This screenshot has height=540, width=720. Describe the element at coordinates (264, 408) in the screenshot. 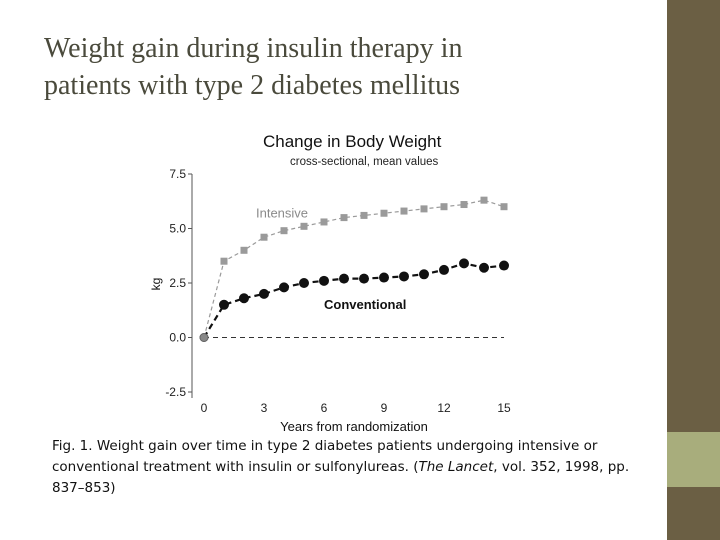

I see `x-tick-label: 3` at that location.